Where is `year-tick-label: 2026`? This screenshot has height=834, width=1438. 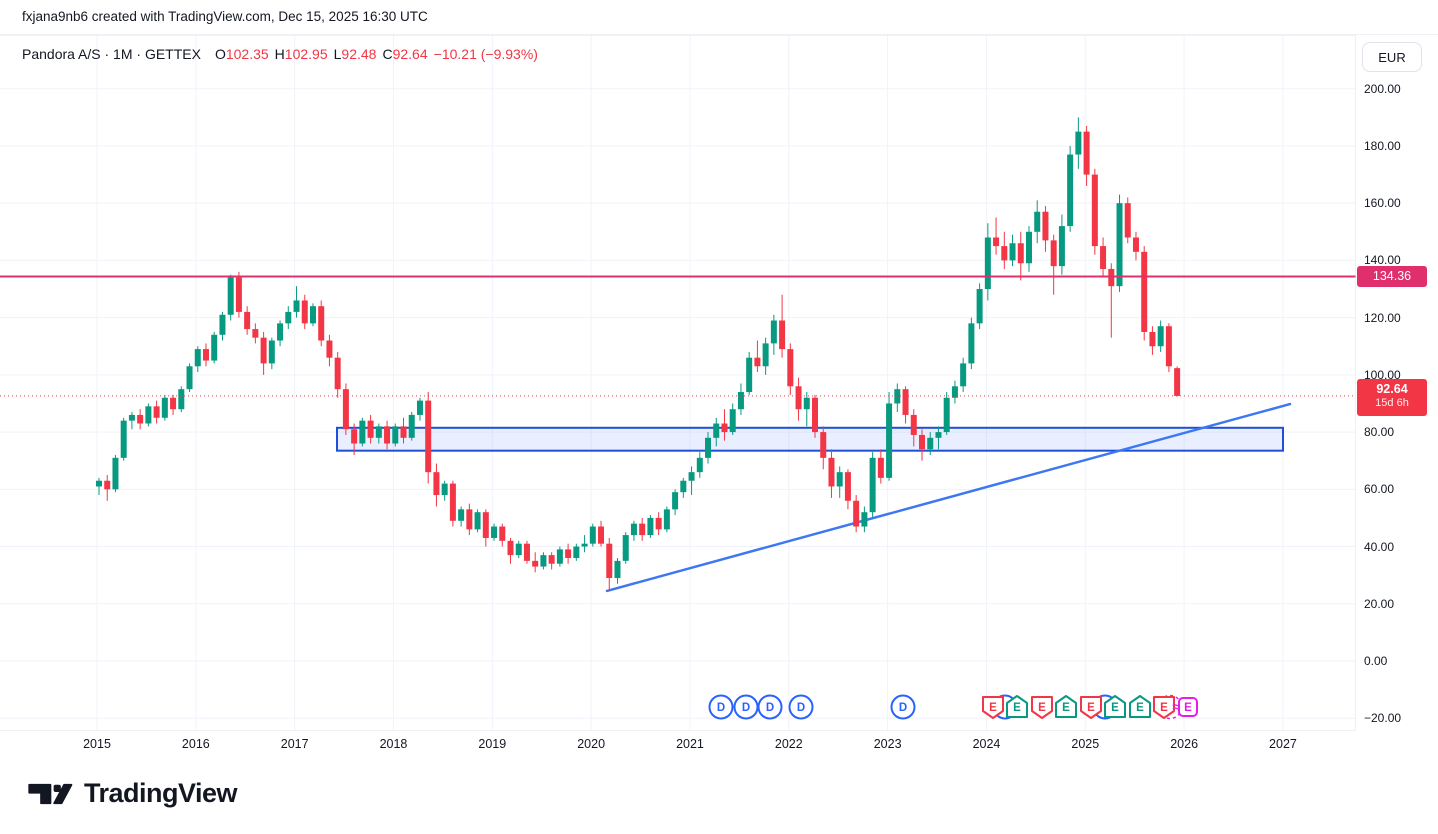 year-tick-label: 2026 is located at coordinates (1184, 744).